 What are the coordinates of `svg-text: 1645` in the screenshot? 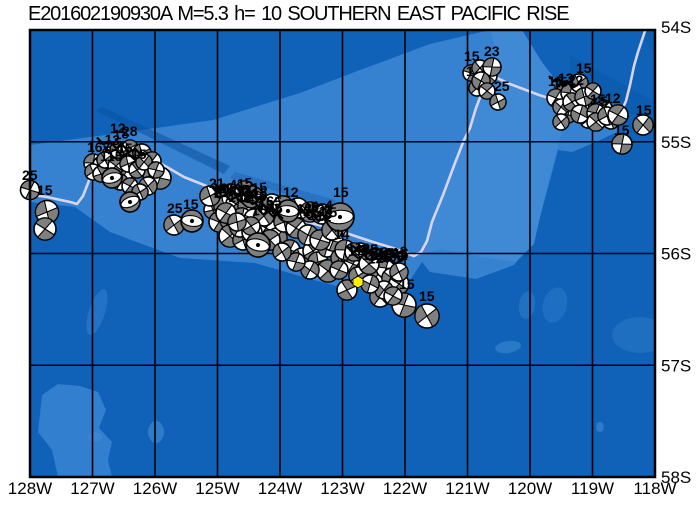 It's located at (267, 209).